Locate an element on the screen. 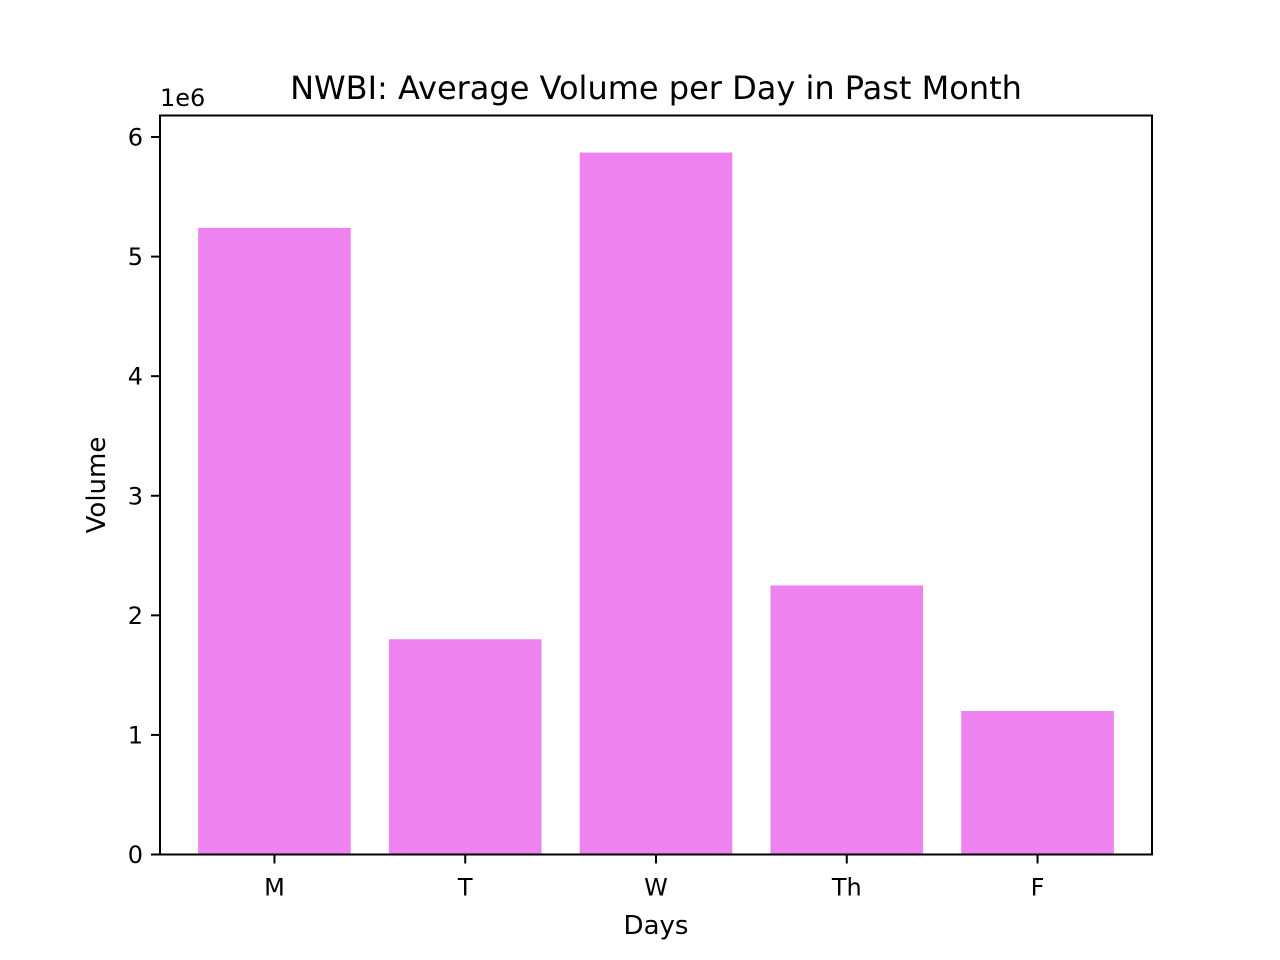  bar-t is located at coordinates (465, 747).